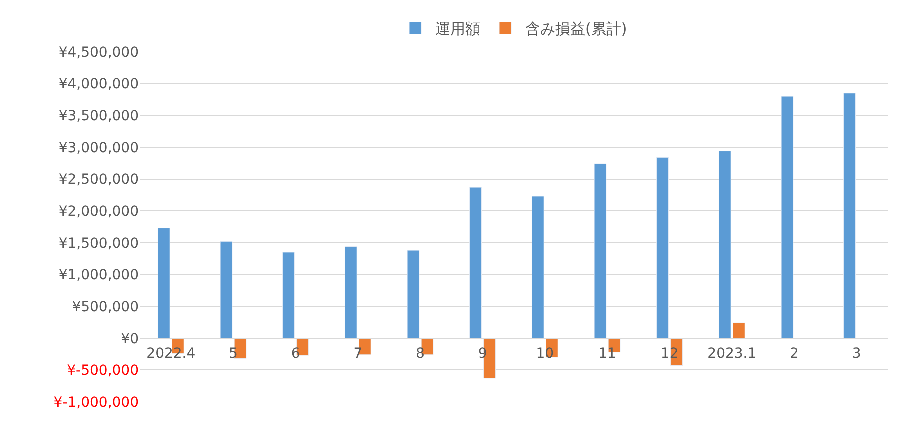  I want to click on x-tick-label: 2023.1, so click(732, 354).